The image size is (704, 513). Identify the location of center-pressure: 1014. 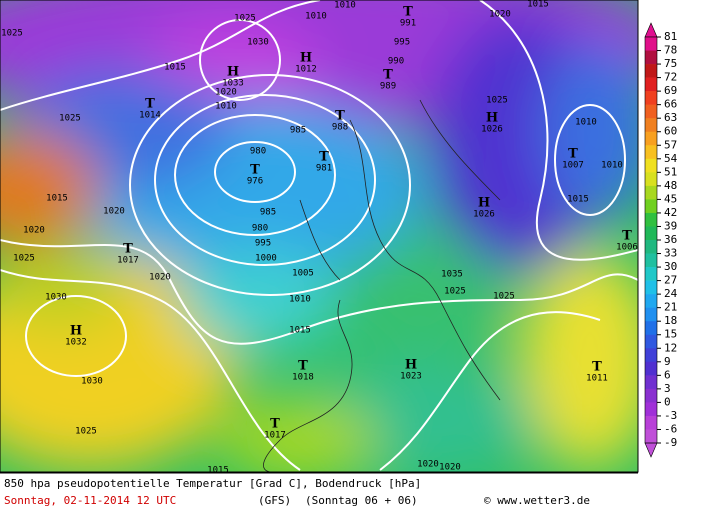
(150, 116).